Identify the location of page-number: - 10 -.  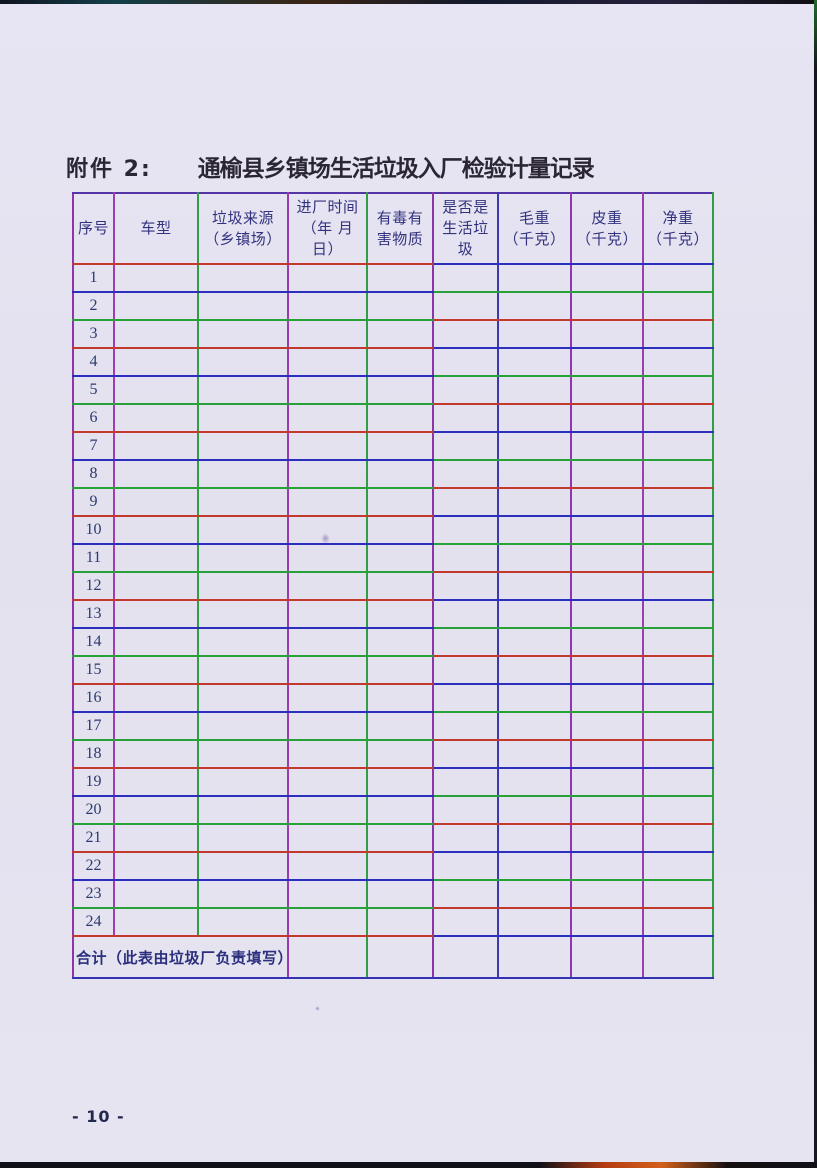
(98, 1116).